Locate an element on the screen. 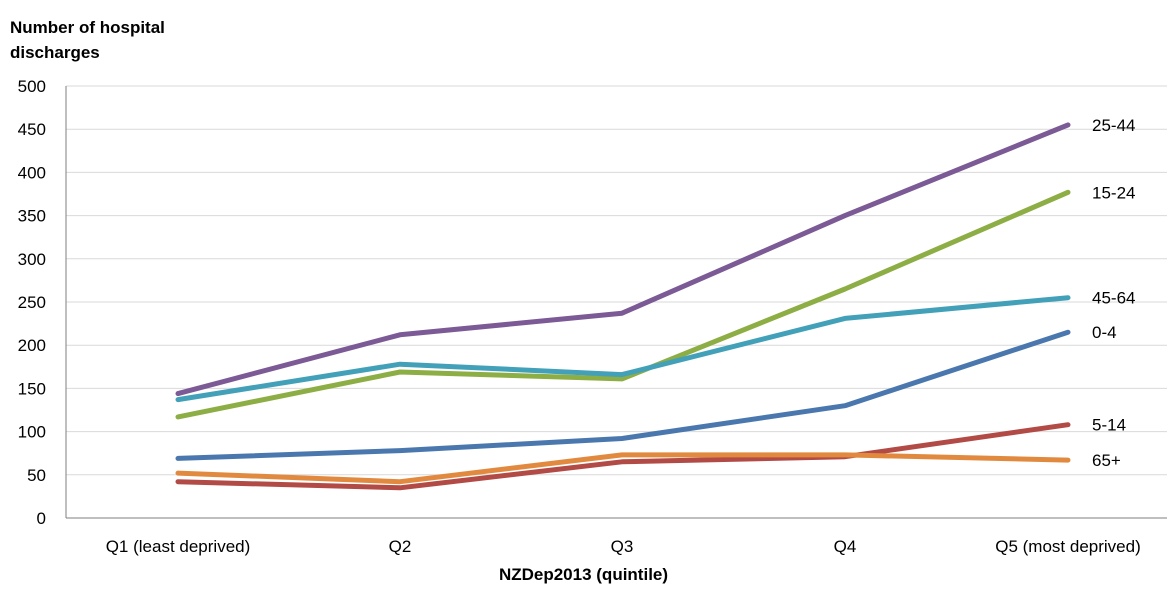 This screenshot has width=1167, height=594. y-tick-label: 450 is located at coordinates (32, 129).